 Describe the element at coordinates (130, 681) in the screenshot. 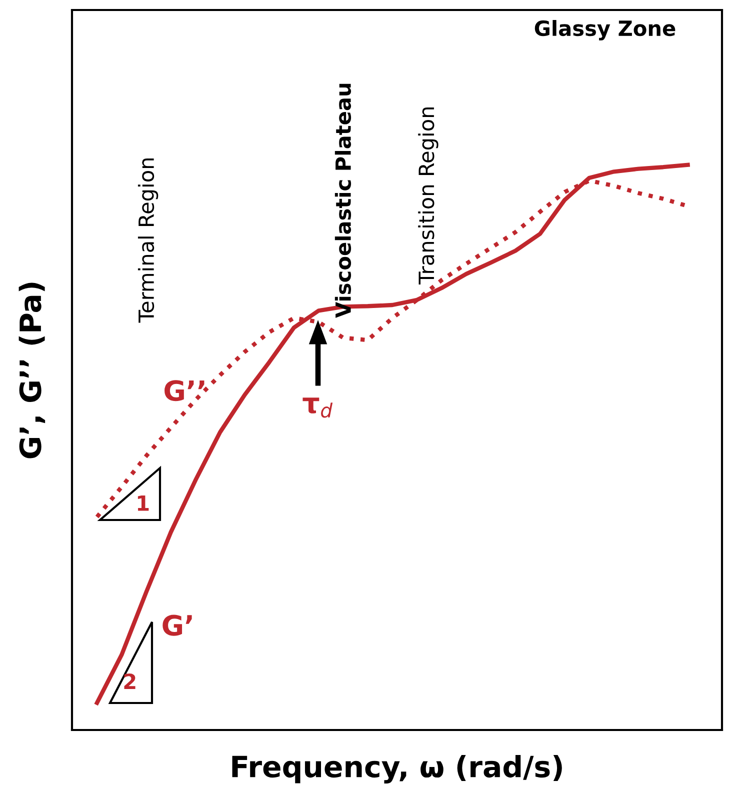

I see `annotation: 2` at that location.